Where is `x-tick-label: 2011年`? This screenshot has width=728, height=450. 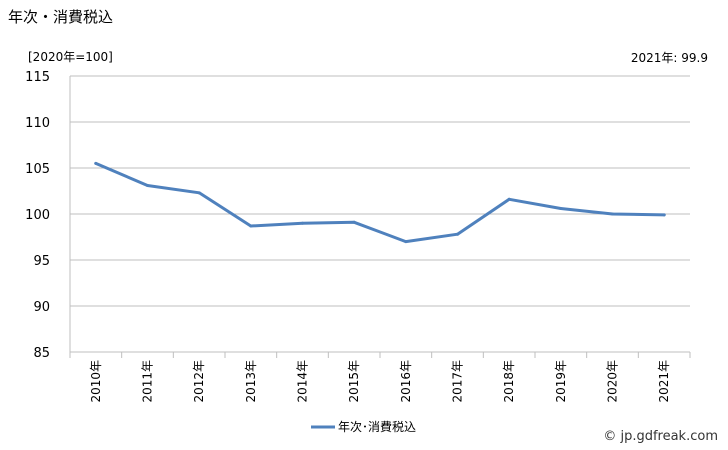
x-tick-label: 2011年 is located at coordinates (148, 381).